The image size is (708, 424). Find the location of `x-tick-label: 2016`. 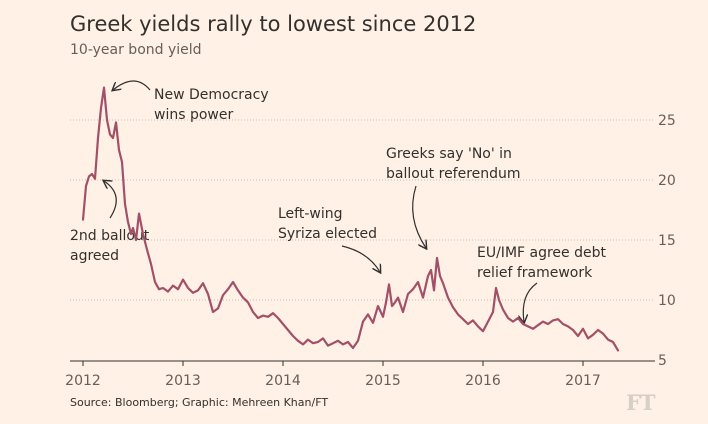

x-tick-label: 2016 is located at coordinates (483, 381).